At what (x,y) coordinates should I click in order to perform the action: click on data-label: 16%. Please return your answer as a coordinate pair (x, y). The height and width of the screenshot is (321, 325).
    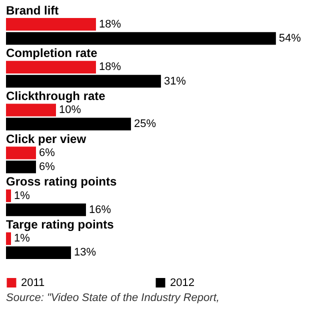
    Looking at the image, I should click on (100, 210).